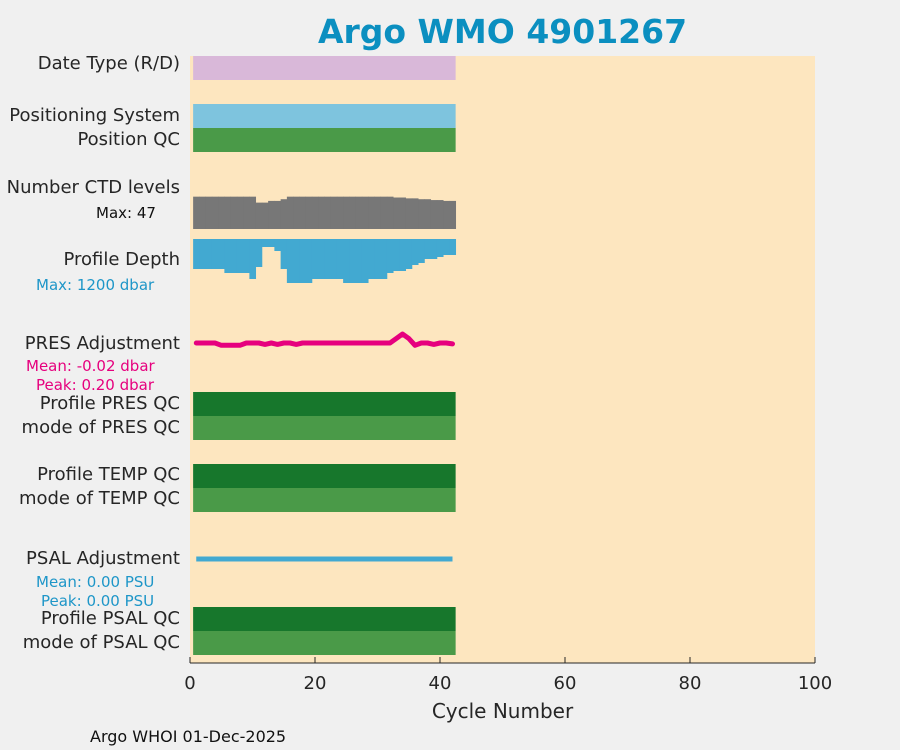  Describe the element at coordinates (95, 582) in the screenshot. I see `annotation-psal-mean: Mean: 0.00 PSU` at that location.